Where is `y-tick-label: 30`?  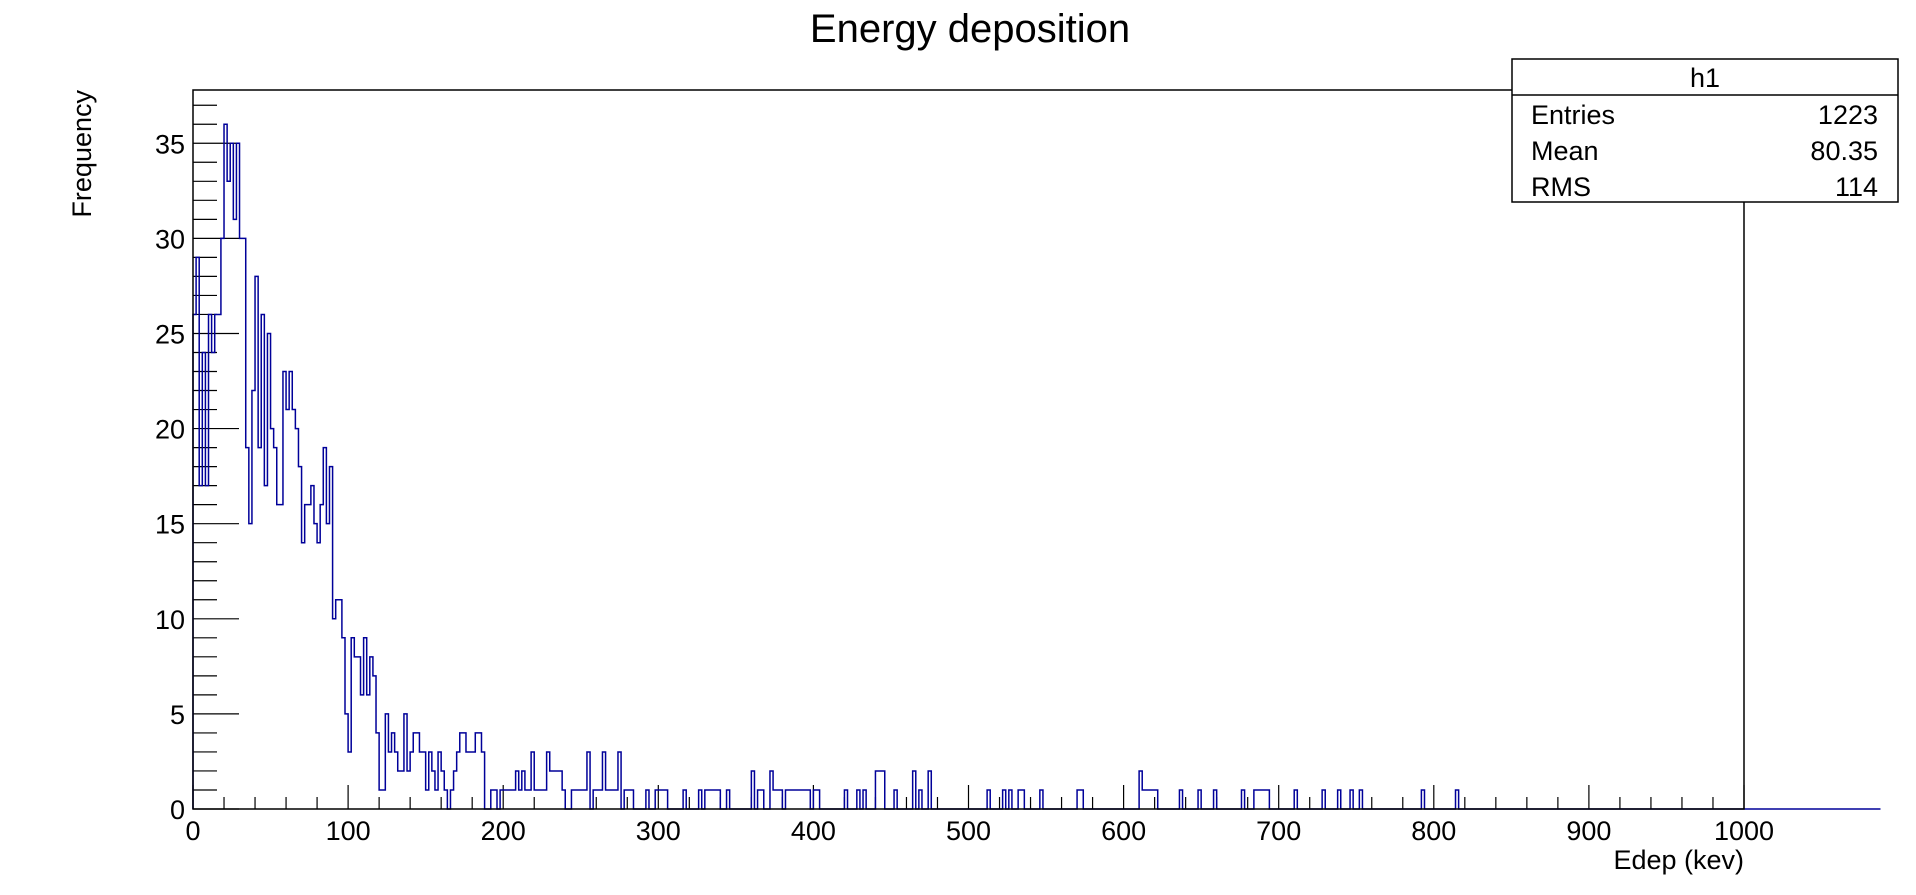 y-tick-label: 30 is located at coordinates (170, 239).